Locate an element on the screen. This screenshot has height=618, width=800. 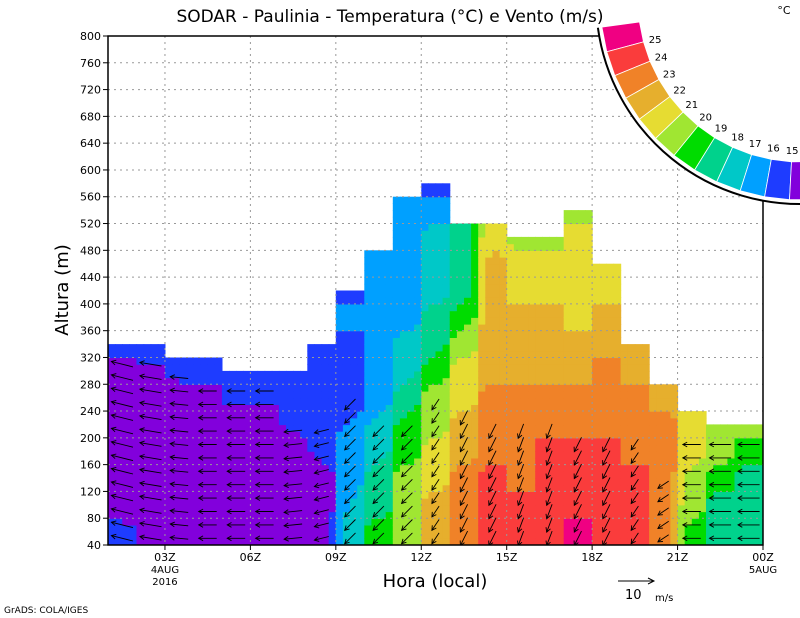
wind-arrow is located at coordinates (293, 471).